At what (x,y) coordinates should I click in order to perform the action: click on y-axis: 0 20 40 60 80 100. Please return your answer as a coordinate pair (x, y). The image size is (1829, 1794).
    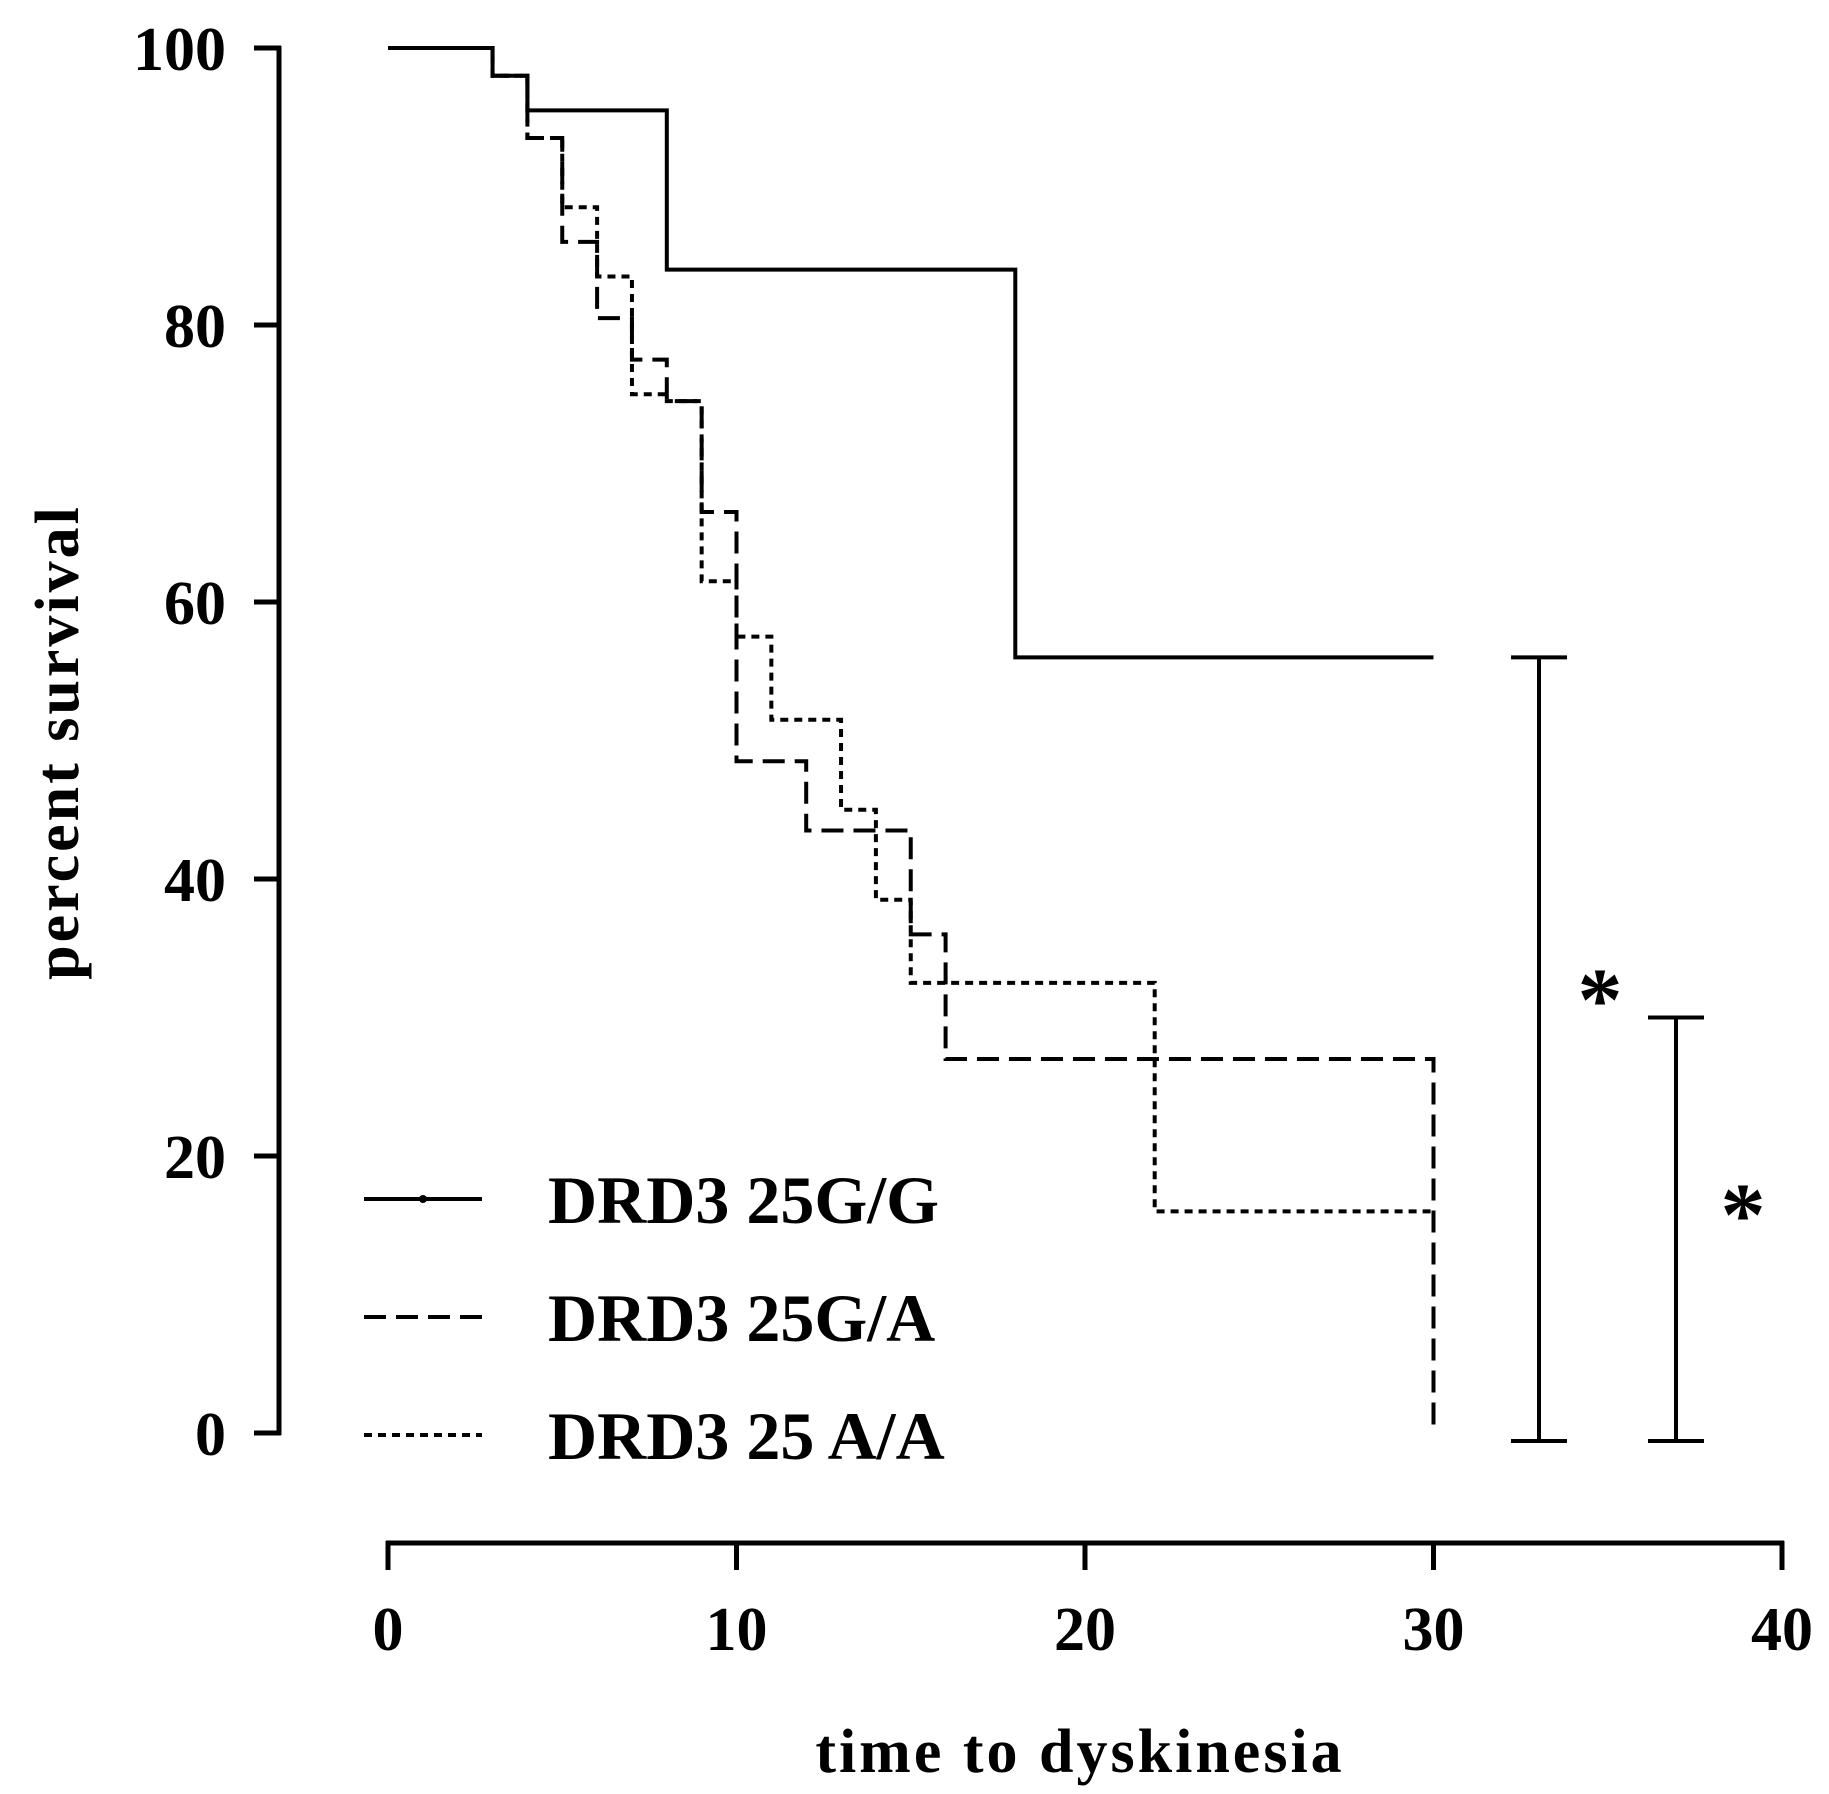
    Looking at the image, I should click on (207, 742).